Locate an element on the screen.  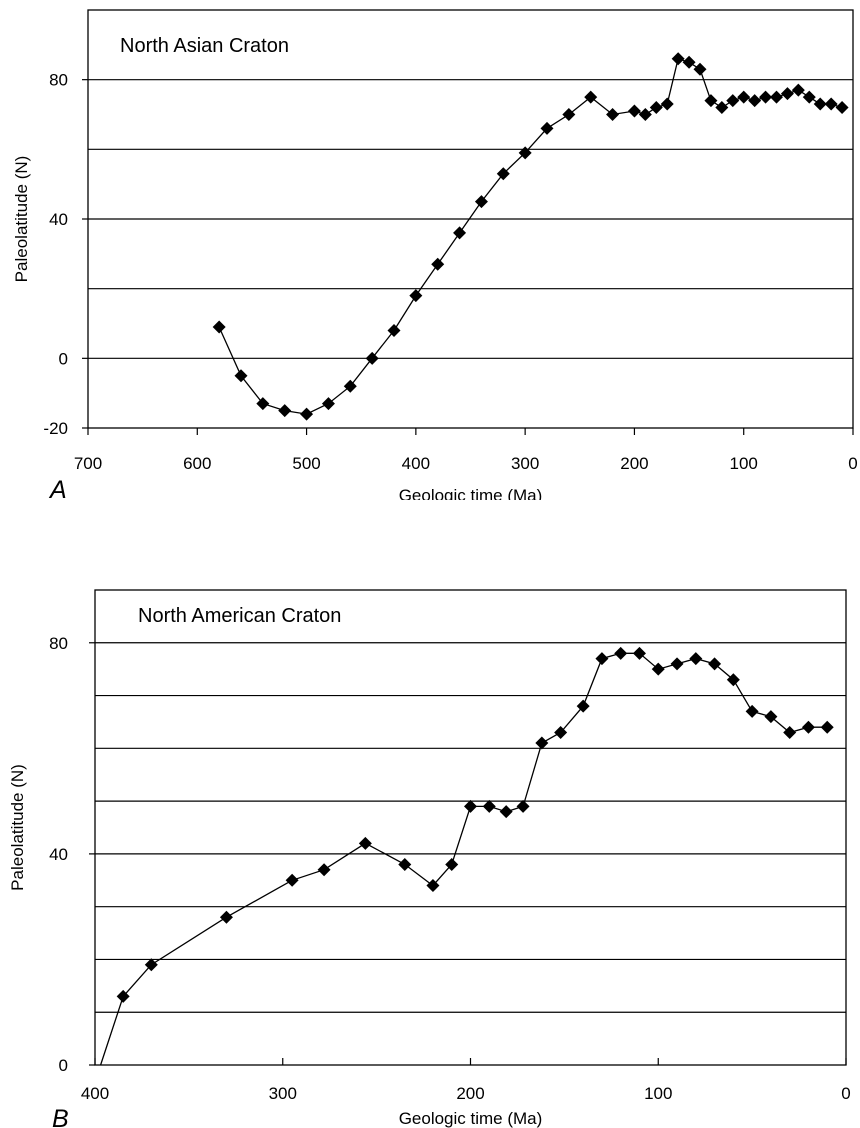
chart-title: North Asian Craton is located at coordinates (204, 46).